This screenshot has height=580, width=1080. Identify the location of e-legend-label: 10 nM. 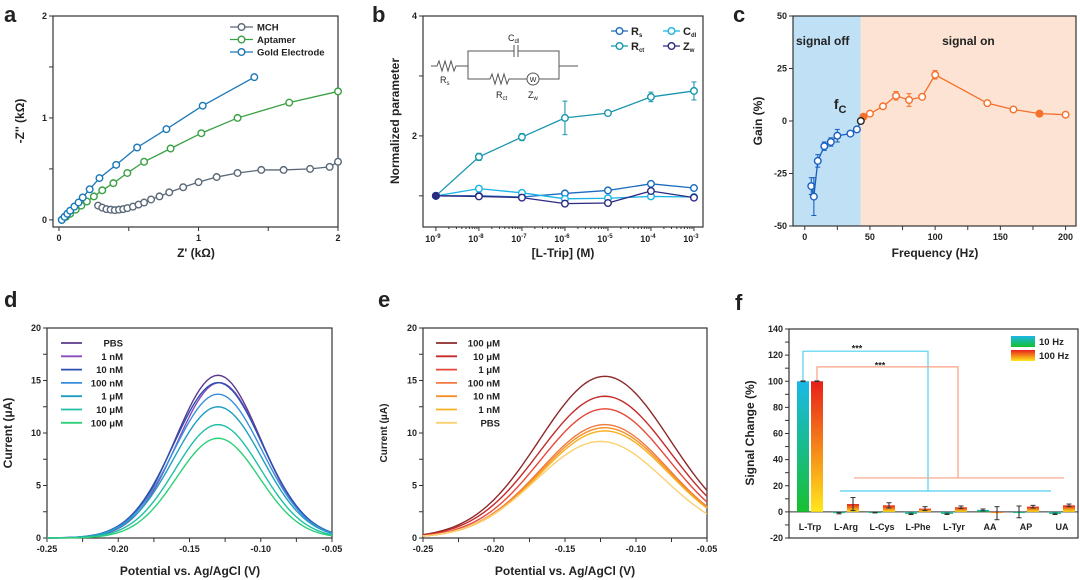
(486, 397).